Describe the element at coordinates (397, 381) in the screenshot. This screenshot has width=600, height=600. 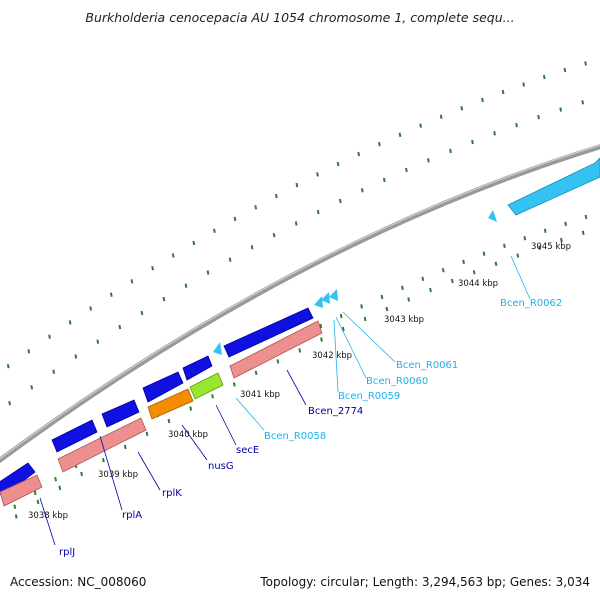
I see `gene-label-Bcen_R0060: Bcen_R0060` at that location.